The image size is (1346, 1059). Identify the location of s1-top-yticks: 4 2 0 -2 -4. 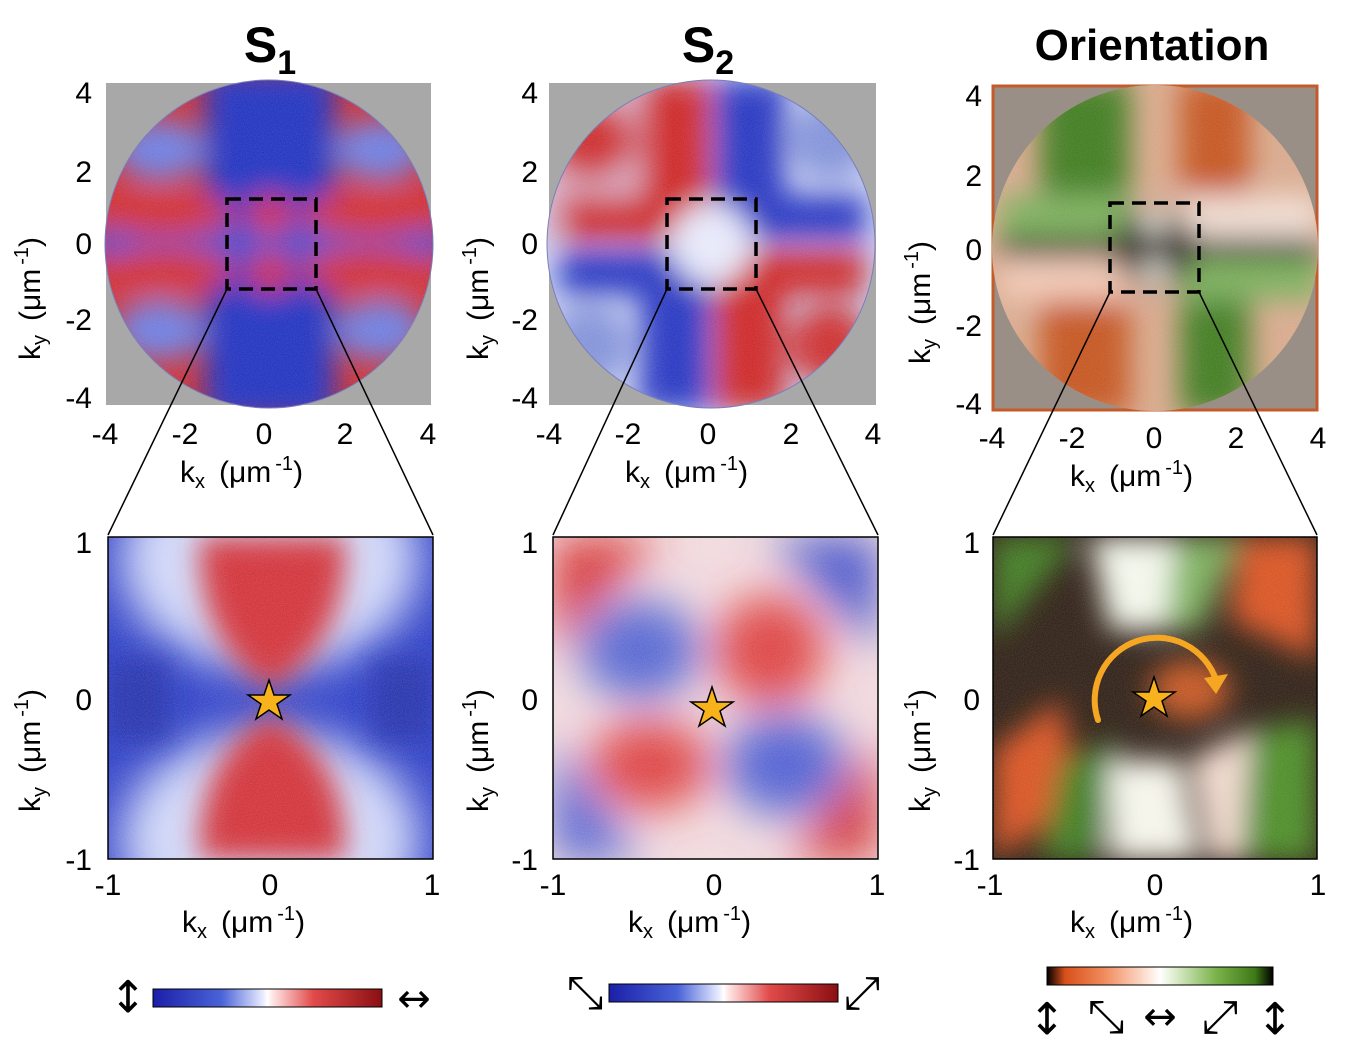
(78, 246).